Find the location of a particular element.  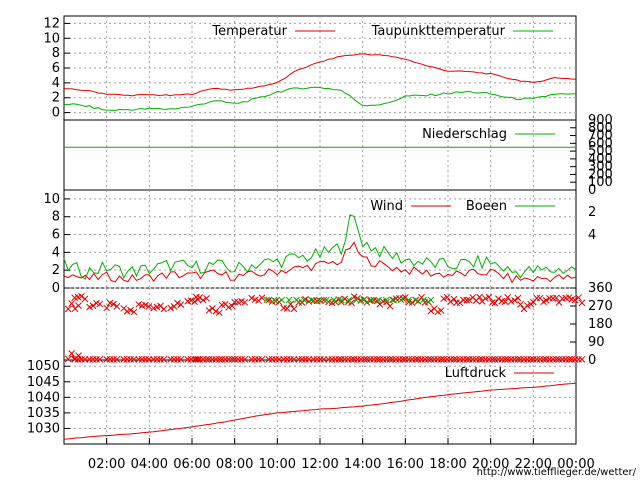

x-tick-label: 18:00 is located at coordinates (447, 464).